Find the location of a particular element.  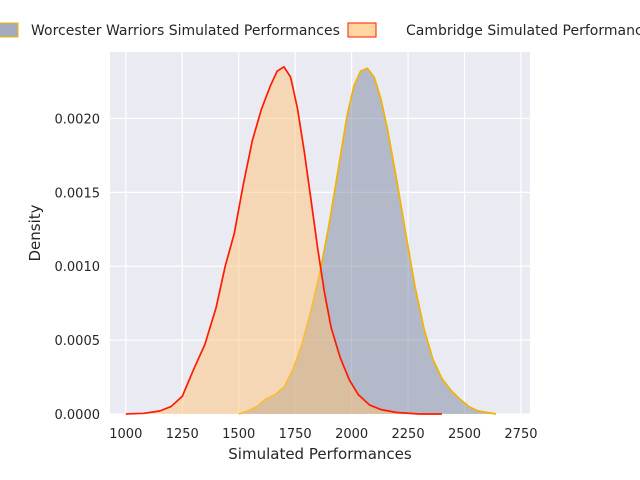

x-tick-label: 1500 is located at coordinates (238, 434).